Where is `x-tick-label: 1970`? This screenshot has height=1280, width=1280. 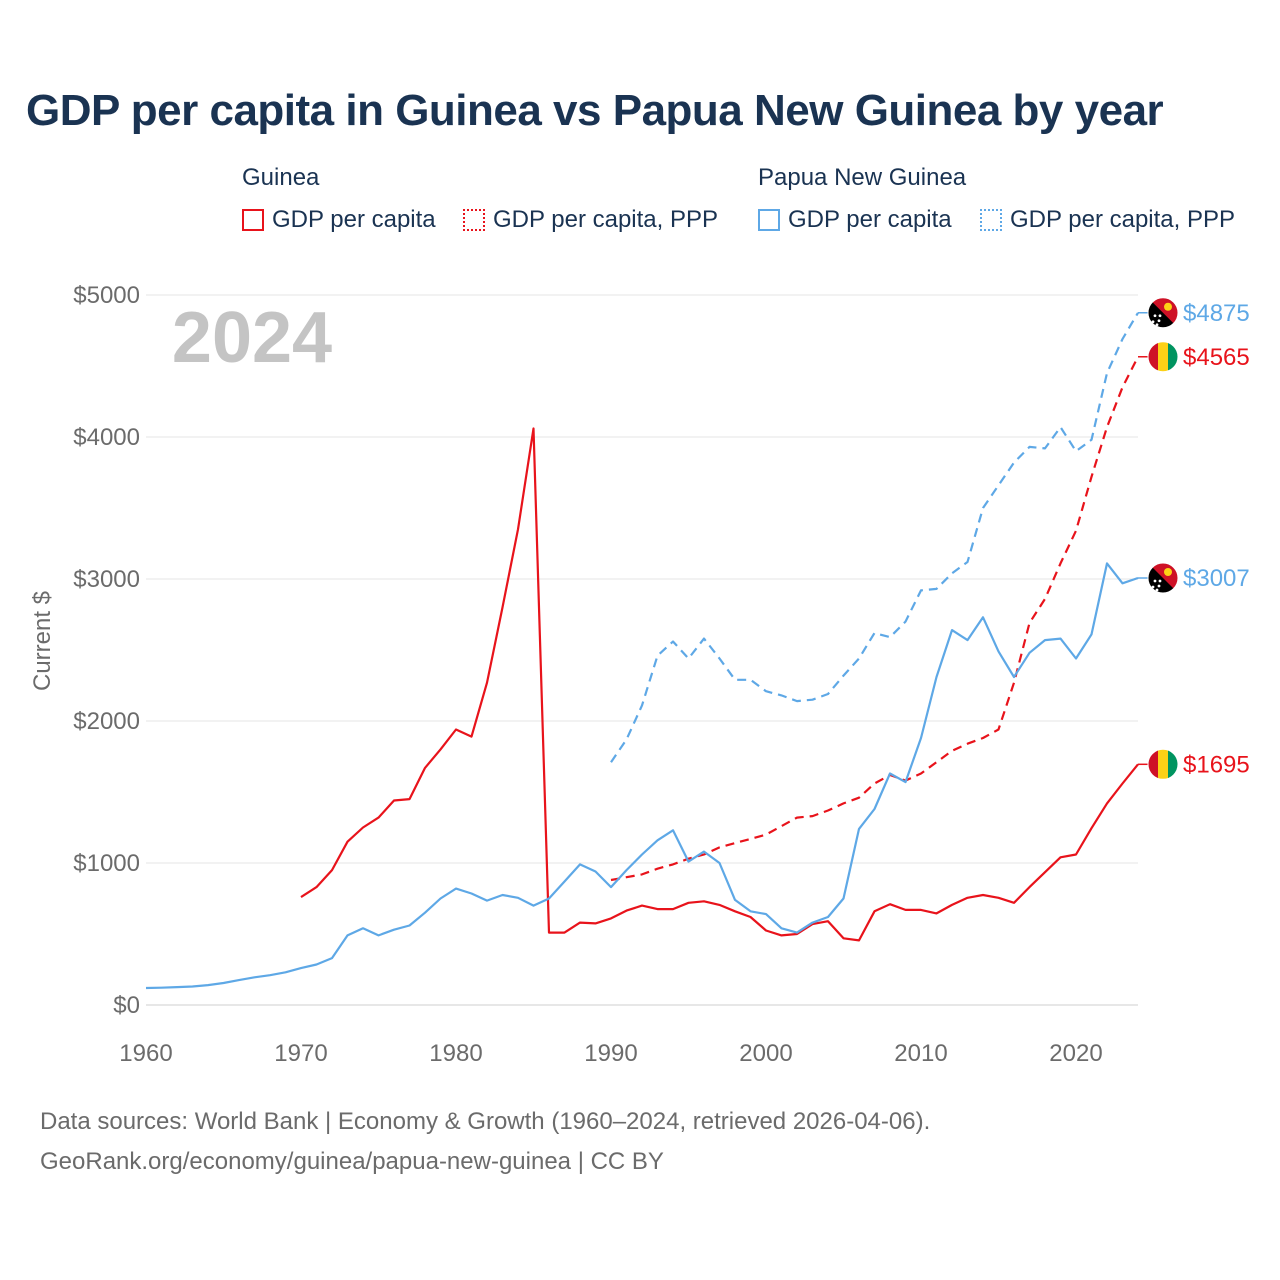 x-tick-label: 1970 is located at coordinates (300, 1053).